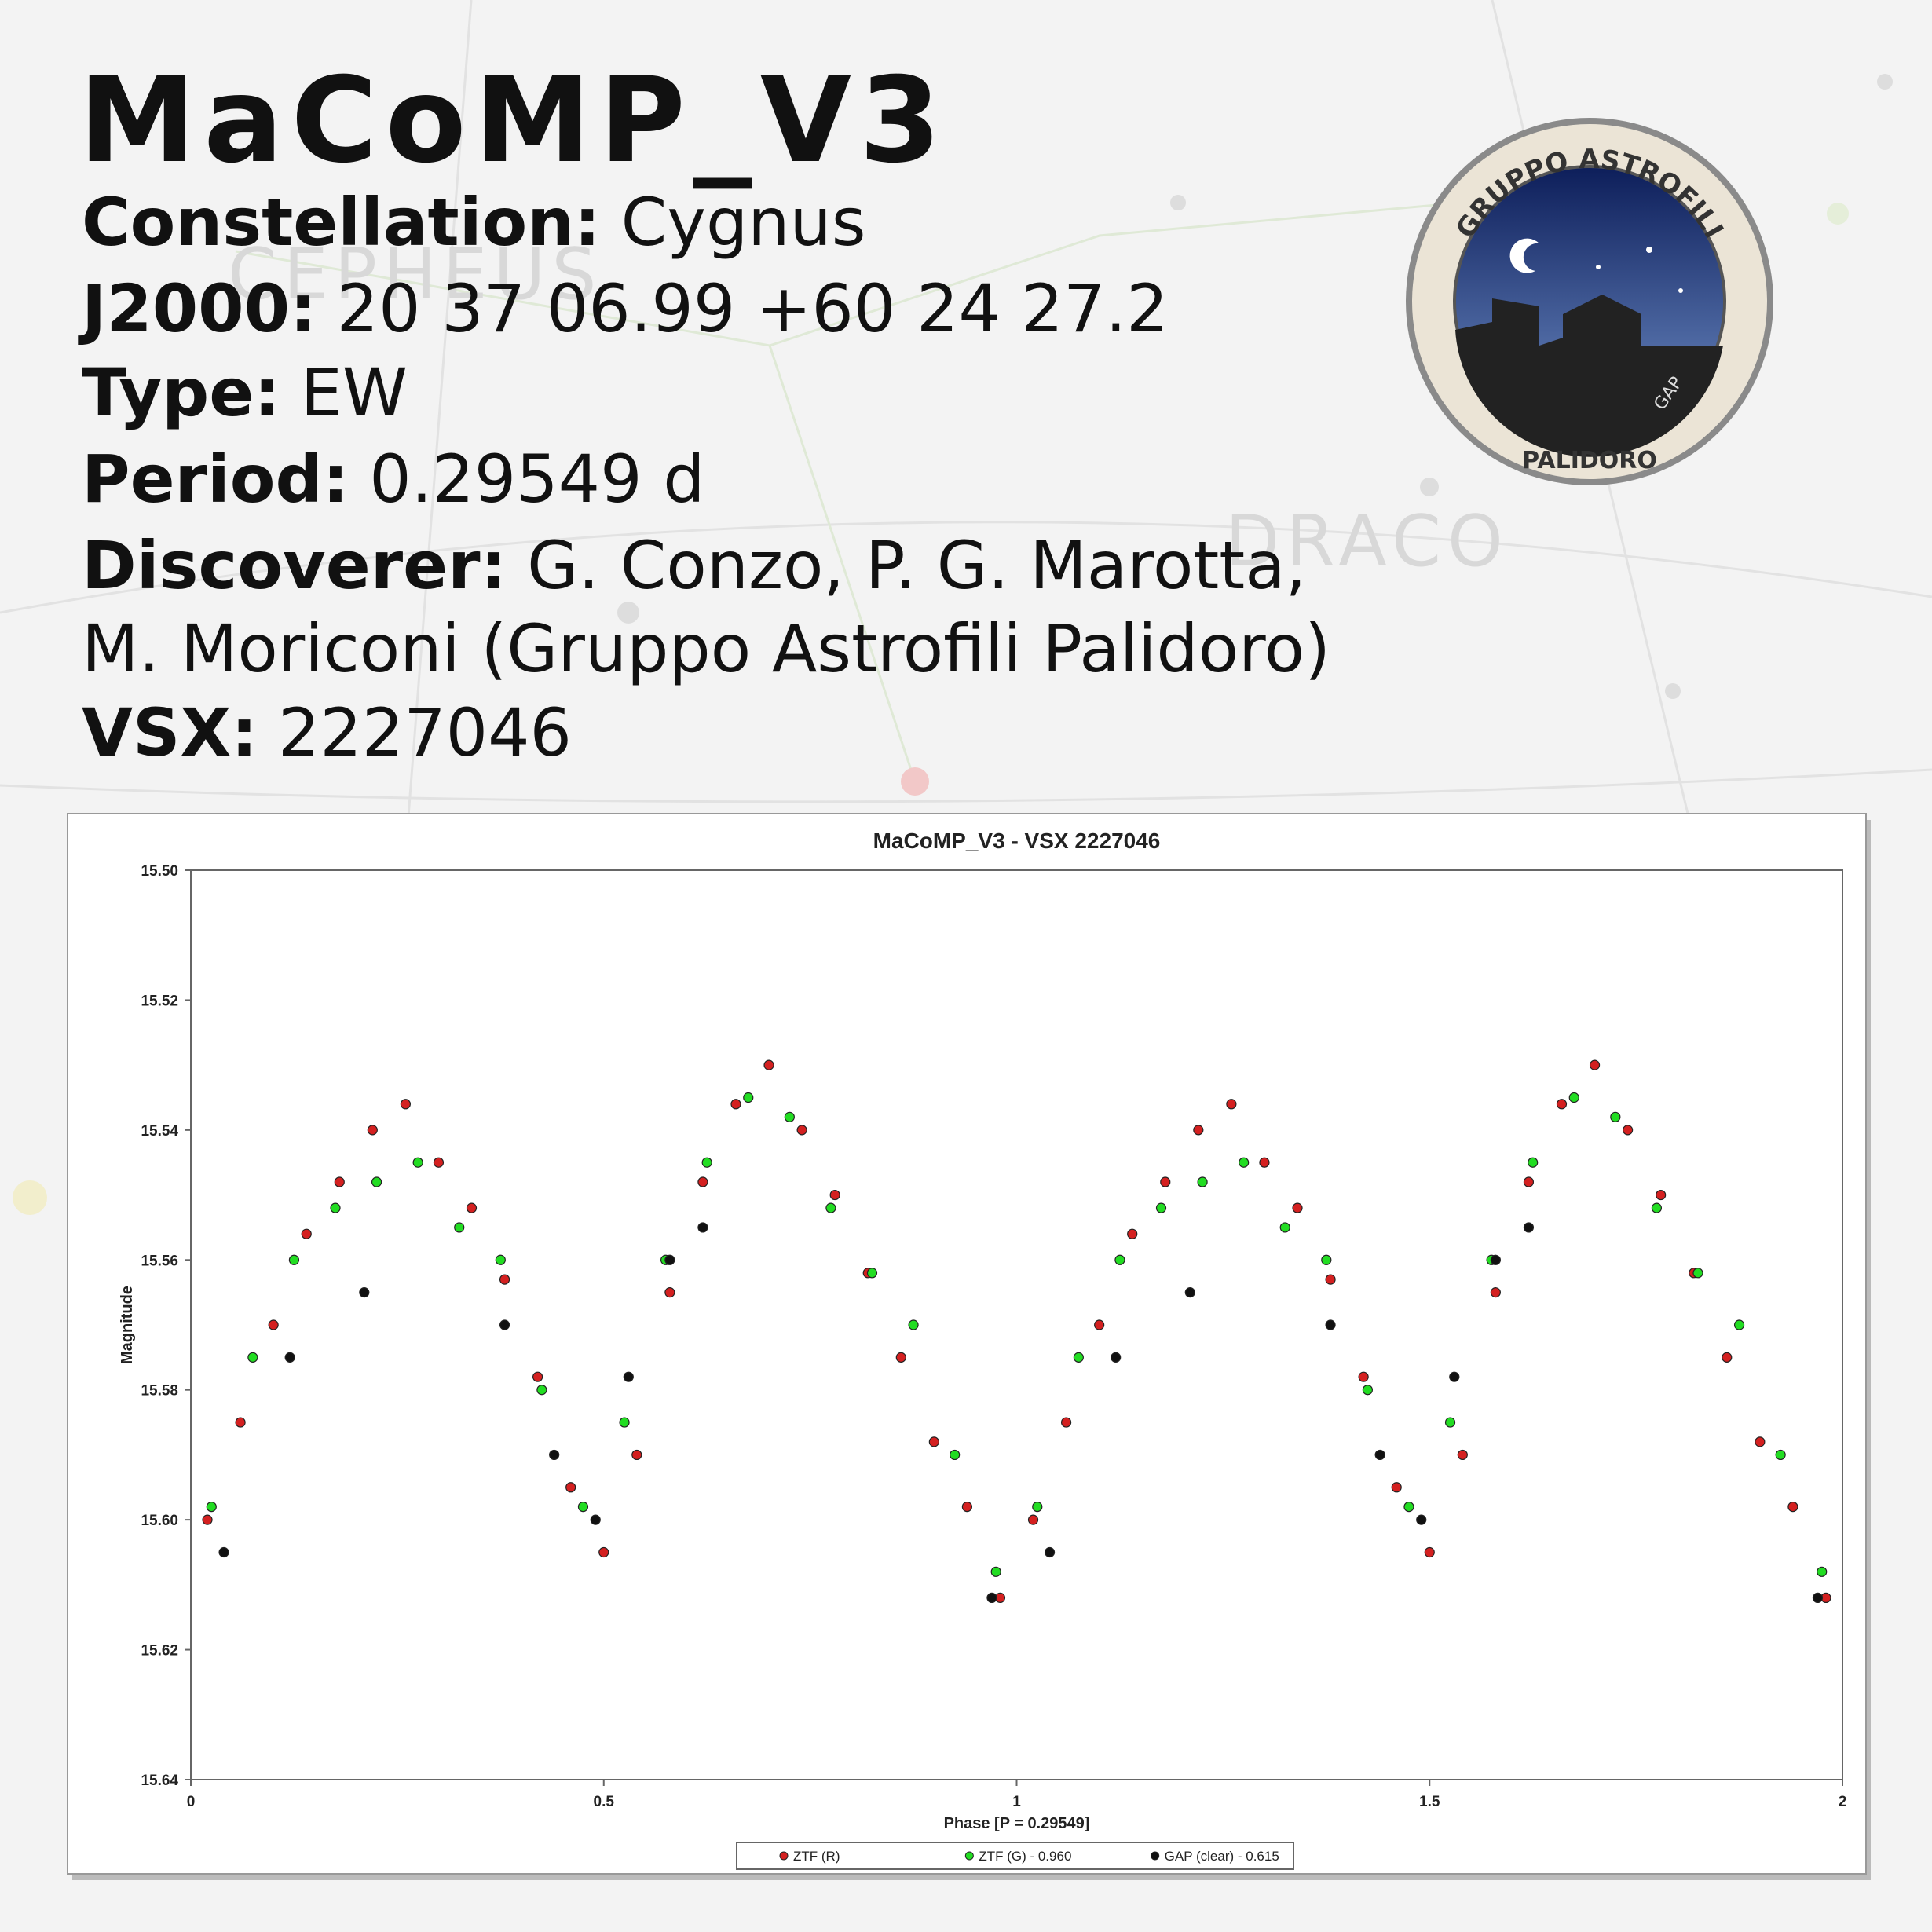 This screenshot has height=1932, width=1932. I want to click on y-tick-label: 15.62, so click(159, 1651).